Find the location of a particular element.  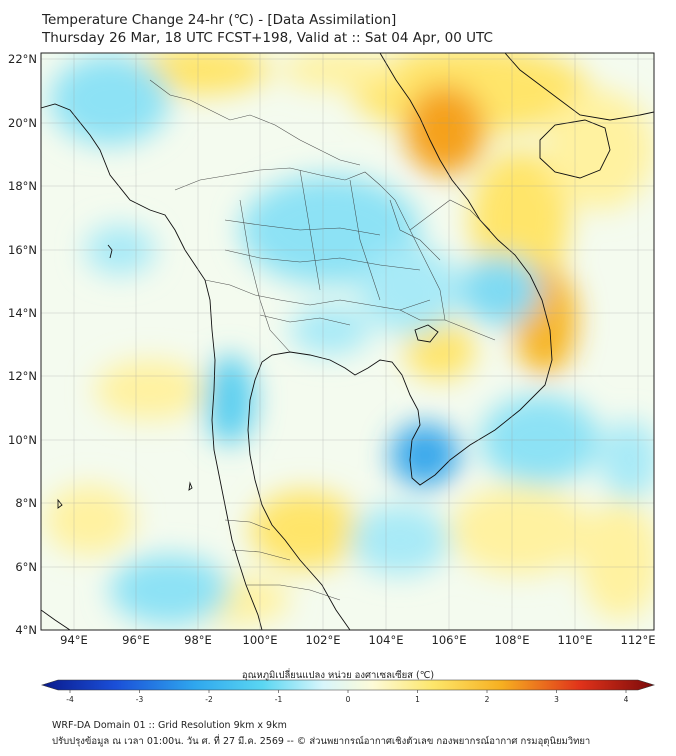

colorbar-ticks: -4 -3 -2 -1 0 1 2 3 4 is located at coordinates (347, 697).